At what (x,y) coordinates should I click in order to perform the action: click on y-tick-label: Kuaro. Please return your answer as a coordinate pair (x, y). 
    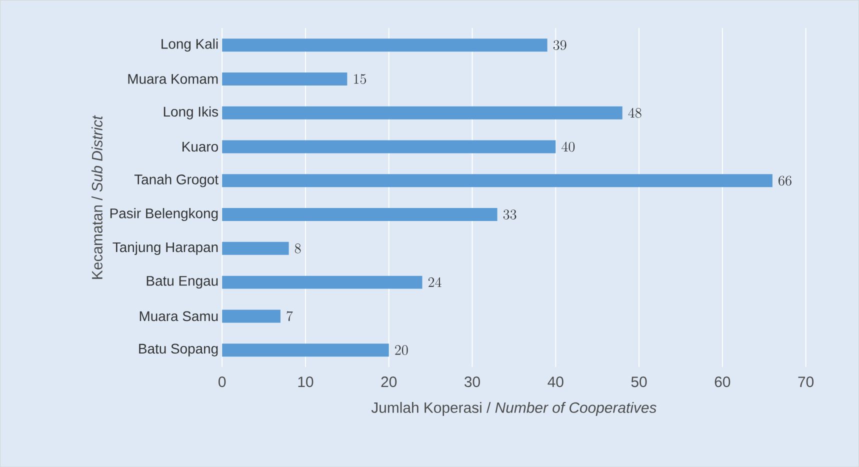
    Looking at the image, I should click on (200, 147).